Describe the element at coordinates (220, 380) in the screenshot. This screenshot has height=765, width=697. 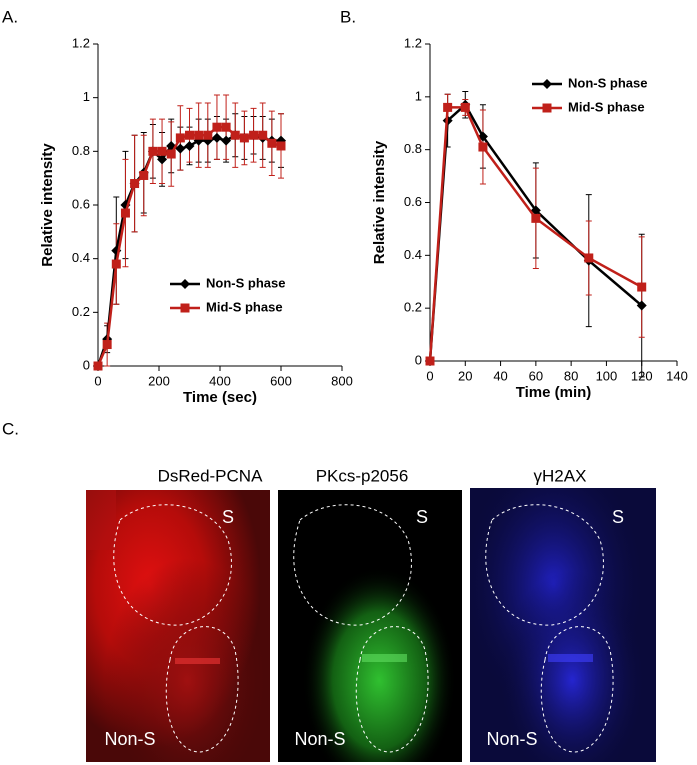
I see `x-tick-label: 400` at that location.